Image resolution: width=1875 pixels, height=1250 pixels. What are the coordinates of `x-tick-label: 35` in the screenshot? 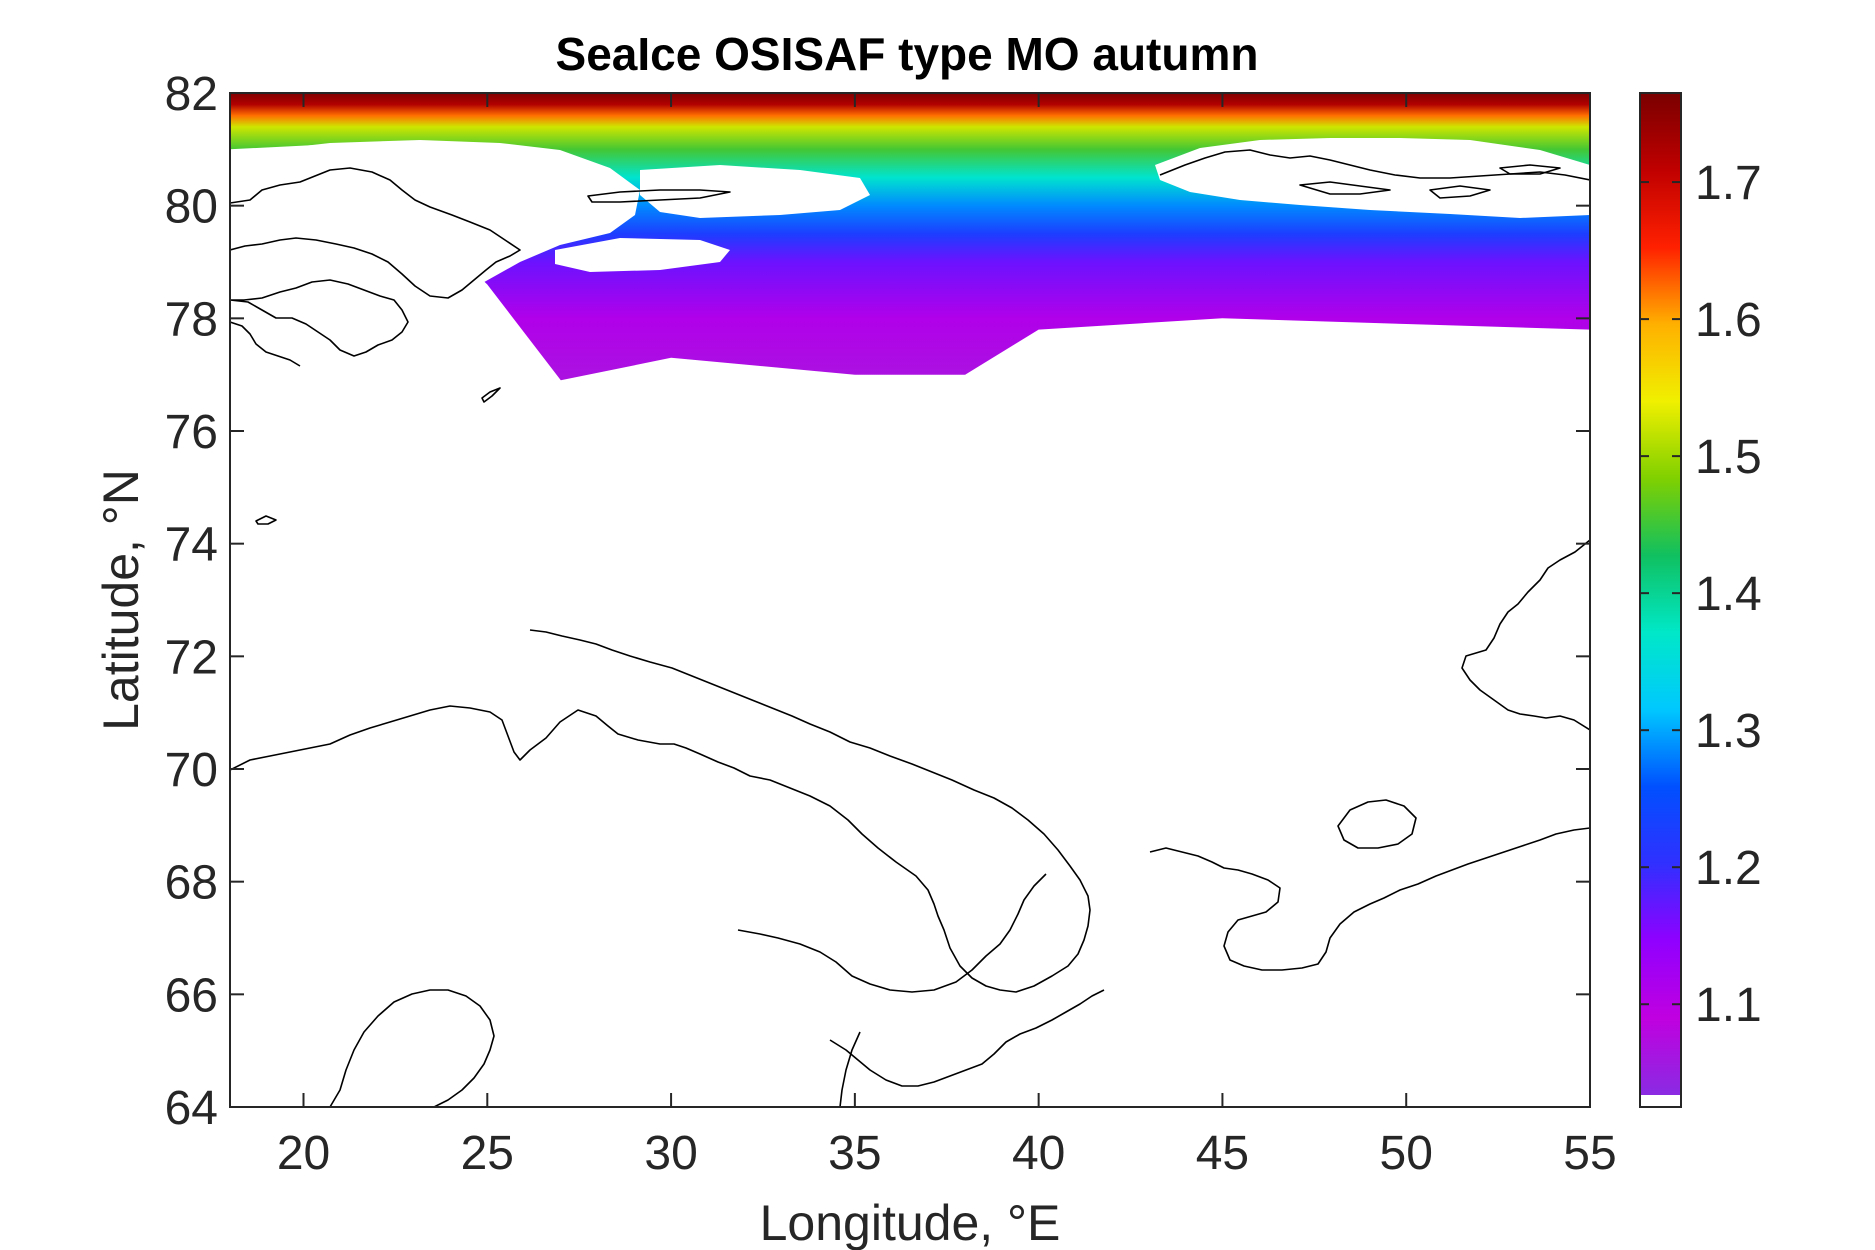 It's located at (854, 1153).